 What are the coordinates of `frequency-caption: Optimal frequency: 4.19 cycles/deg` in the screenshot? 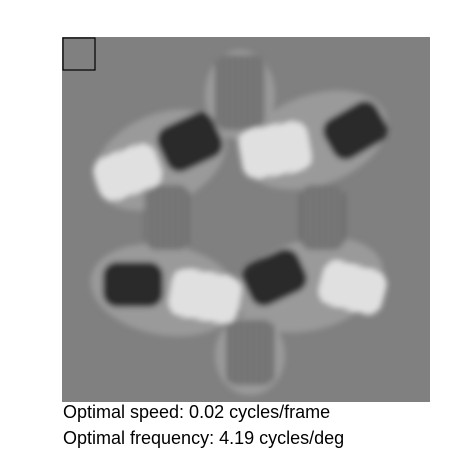 It's located at (204, 438).